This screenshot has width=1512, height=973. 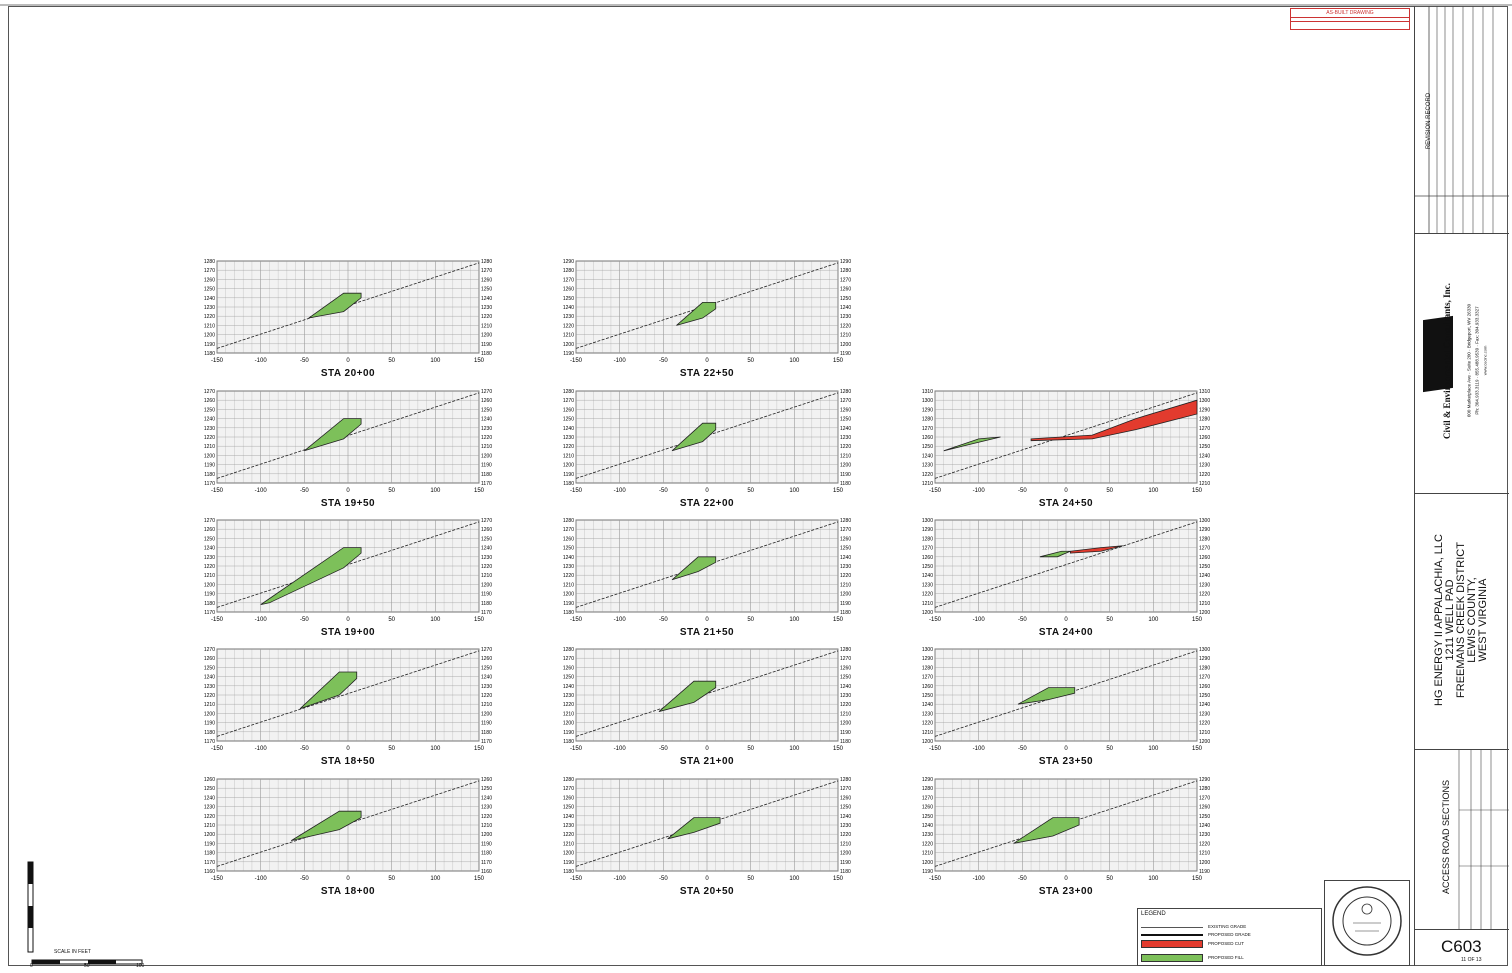 I want to click on station-label: STA 18+50, so click(x=348, y=761).